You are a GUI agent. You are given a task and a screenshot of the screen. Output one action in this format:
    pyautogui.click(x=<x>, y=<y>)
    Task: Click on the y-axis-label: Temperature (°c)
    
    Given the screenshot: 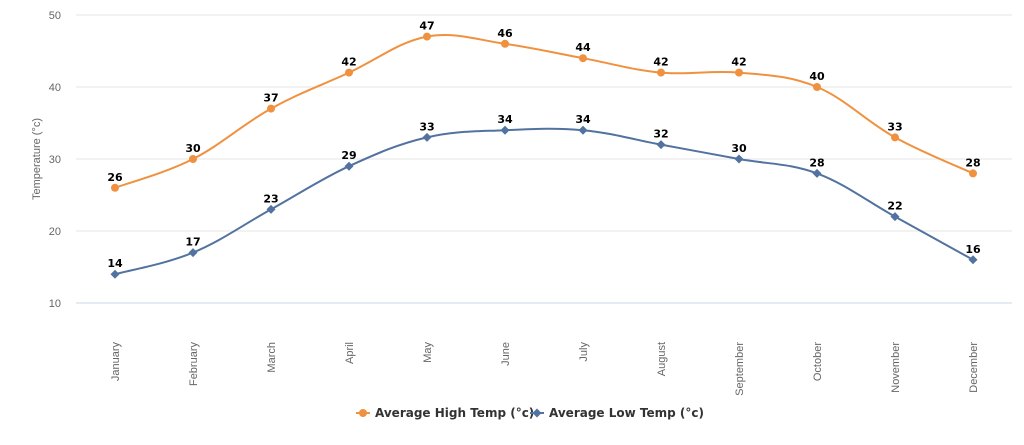 What is the action you would take?
    pyautogui.click(x=37, y=159)
    